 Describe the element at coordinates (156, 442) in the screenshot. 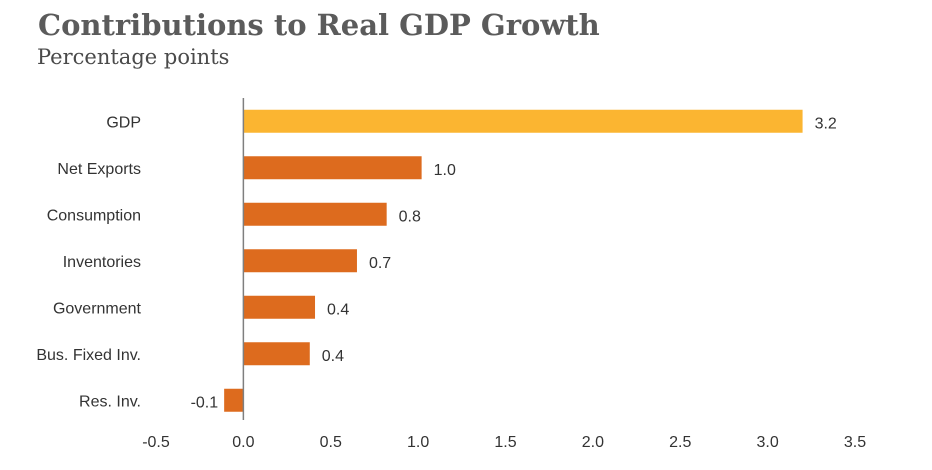

I see `x-tick-label: -0.5` at that location.